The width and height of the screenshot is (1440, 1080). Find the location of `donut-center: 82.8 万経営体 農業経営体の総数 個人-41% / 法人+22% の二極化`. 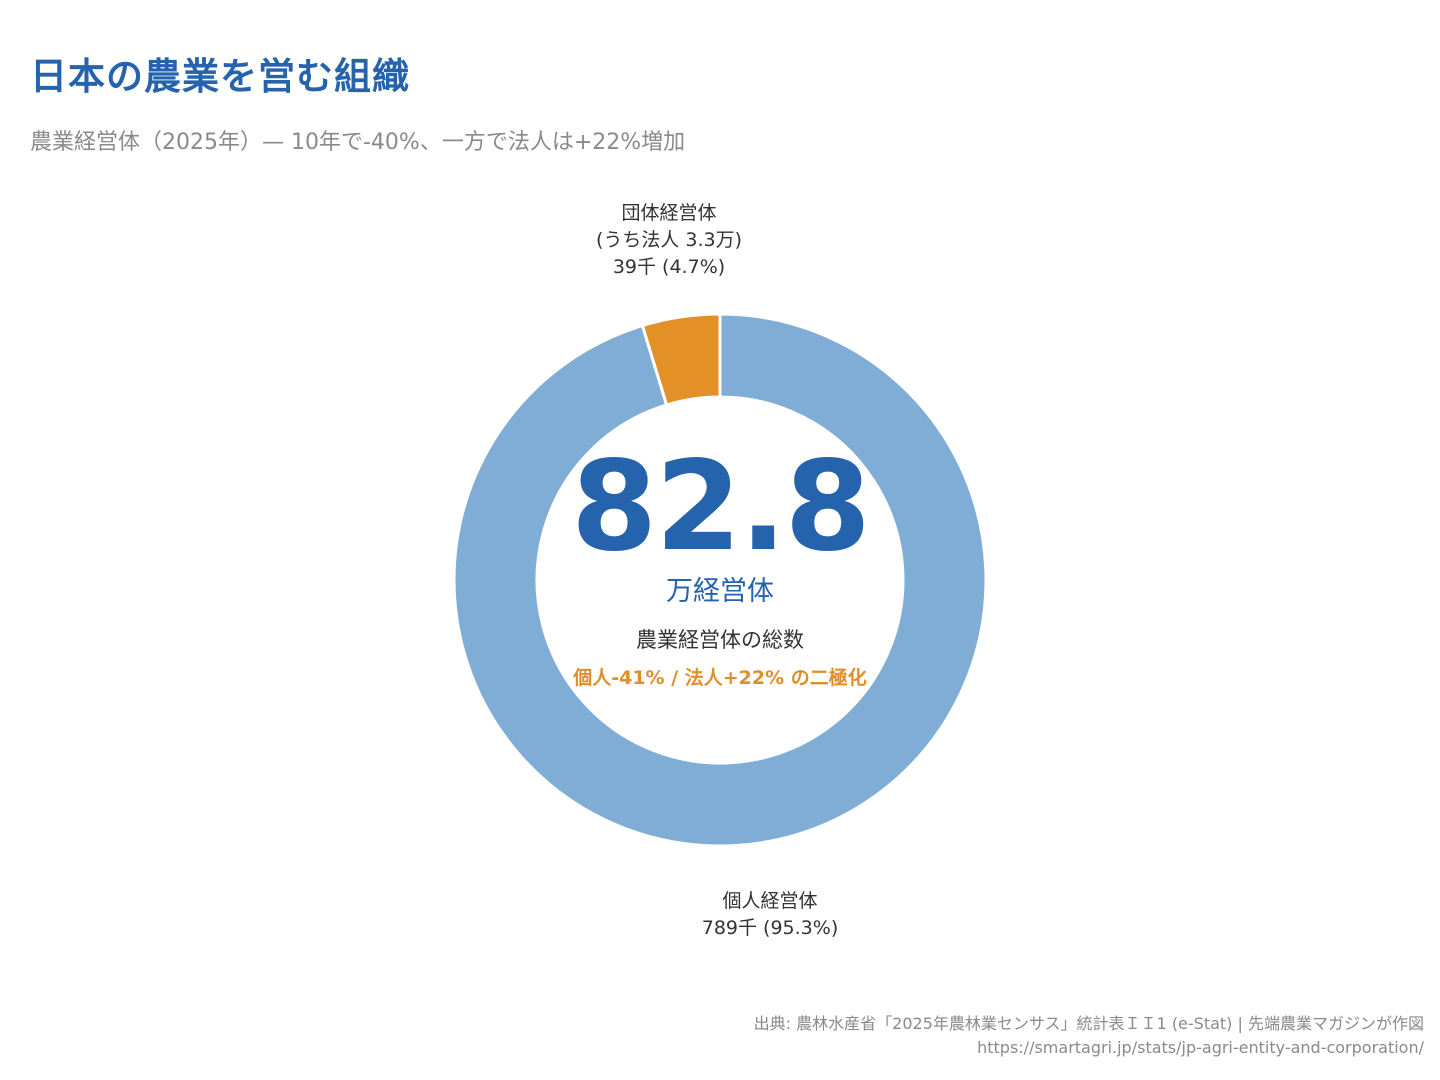

donut-center: 82.8 万経営体 農業経営体の総数 個人-41% / 法人+22% の二極化 is located at coordinates (720, 563).